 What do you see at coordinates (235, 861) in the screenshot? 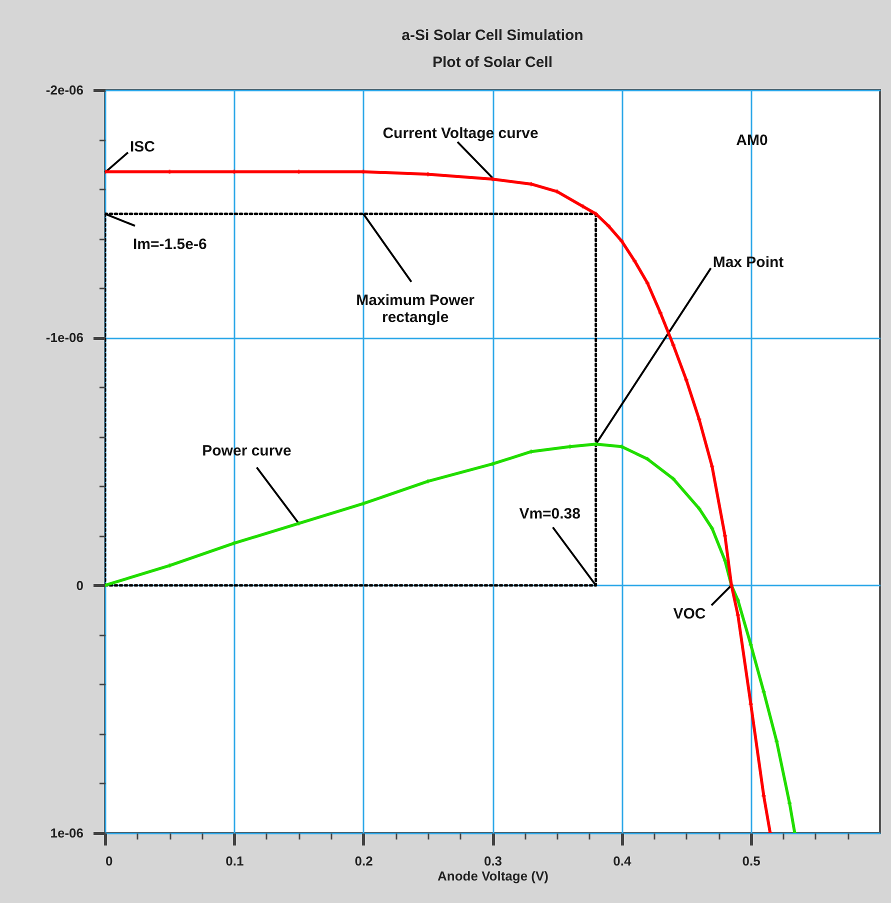
I see `x-tick-label: 0.1` at bounding box center [235, 861].